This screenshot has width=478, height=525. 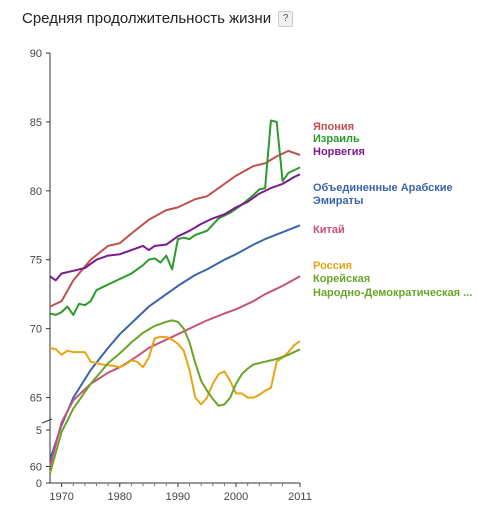 What do you see at coordinates (336, 139) in the screenshot?
I see `legend-item: Израиль` at bounding box center [336, 139].